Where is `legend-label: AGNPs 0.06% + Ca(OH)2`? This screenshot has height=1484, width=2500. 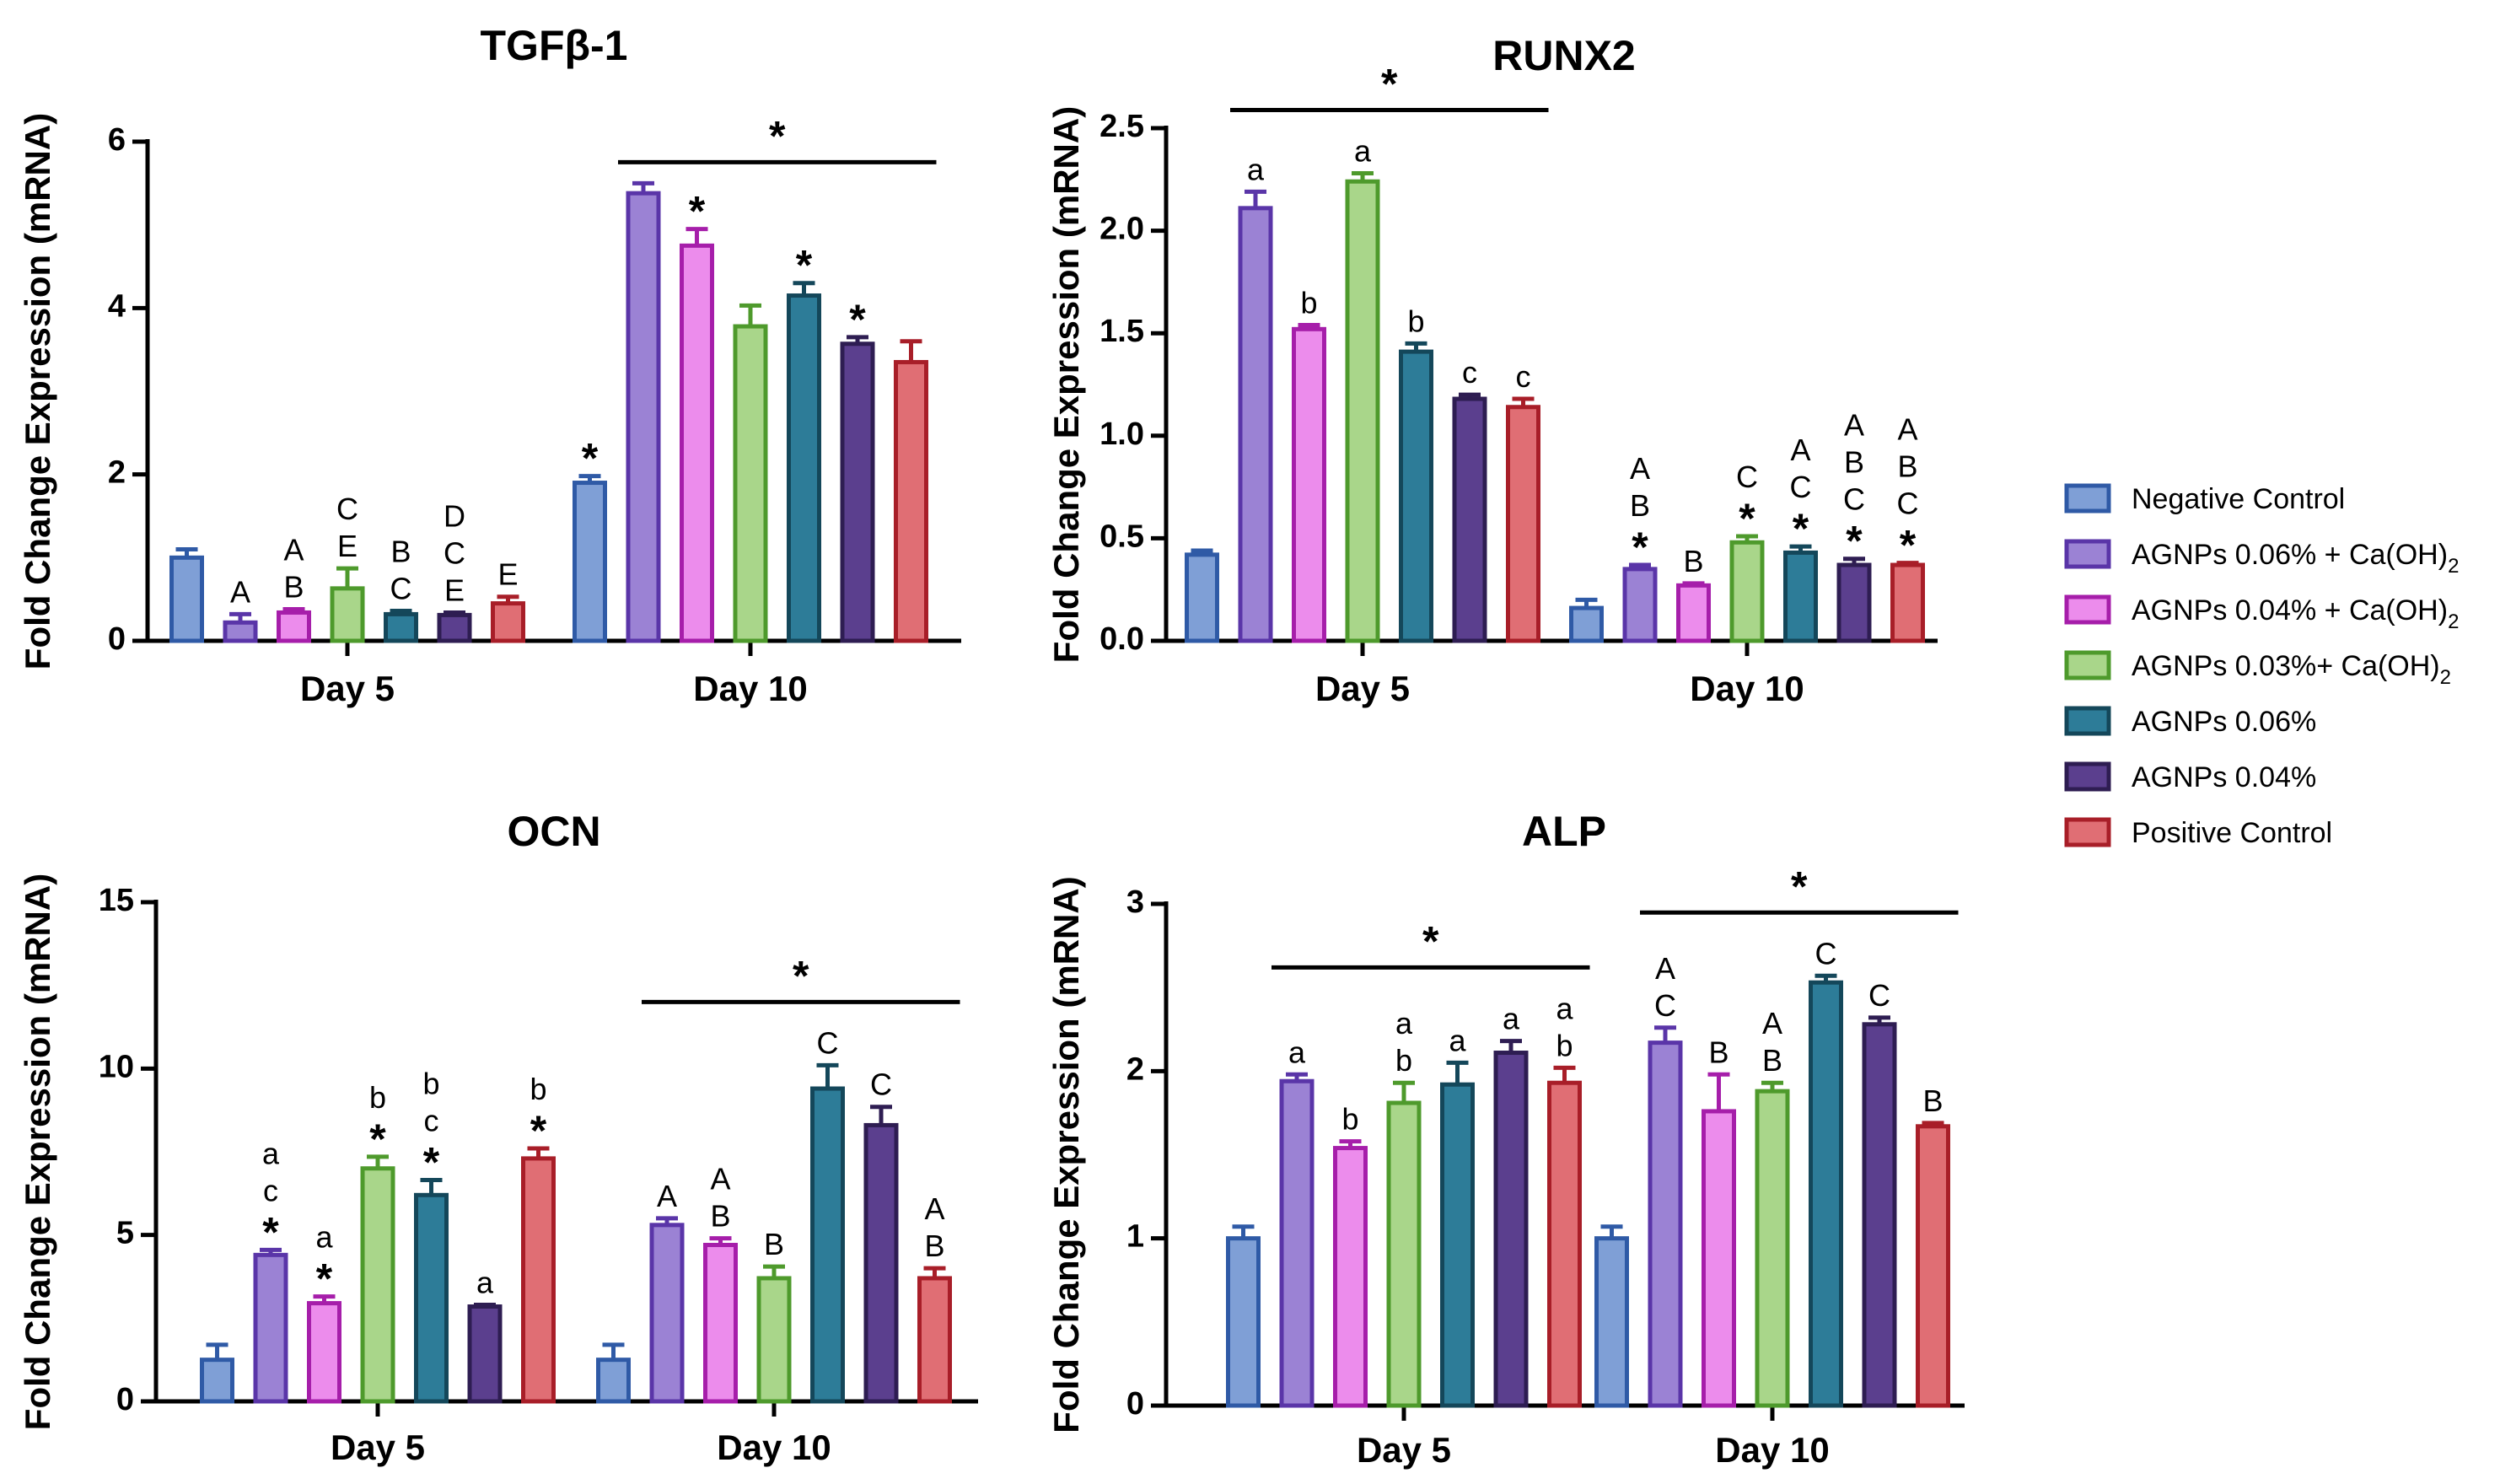 legend-label: AGNPs 0.06% + Ca(OH)2 is located at coordinates (2295, 558).